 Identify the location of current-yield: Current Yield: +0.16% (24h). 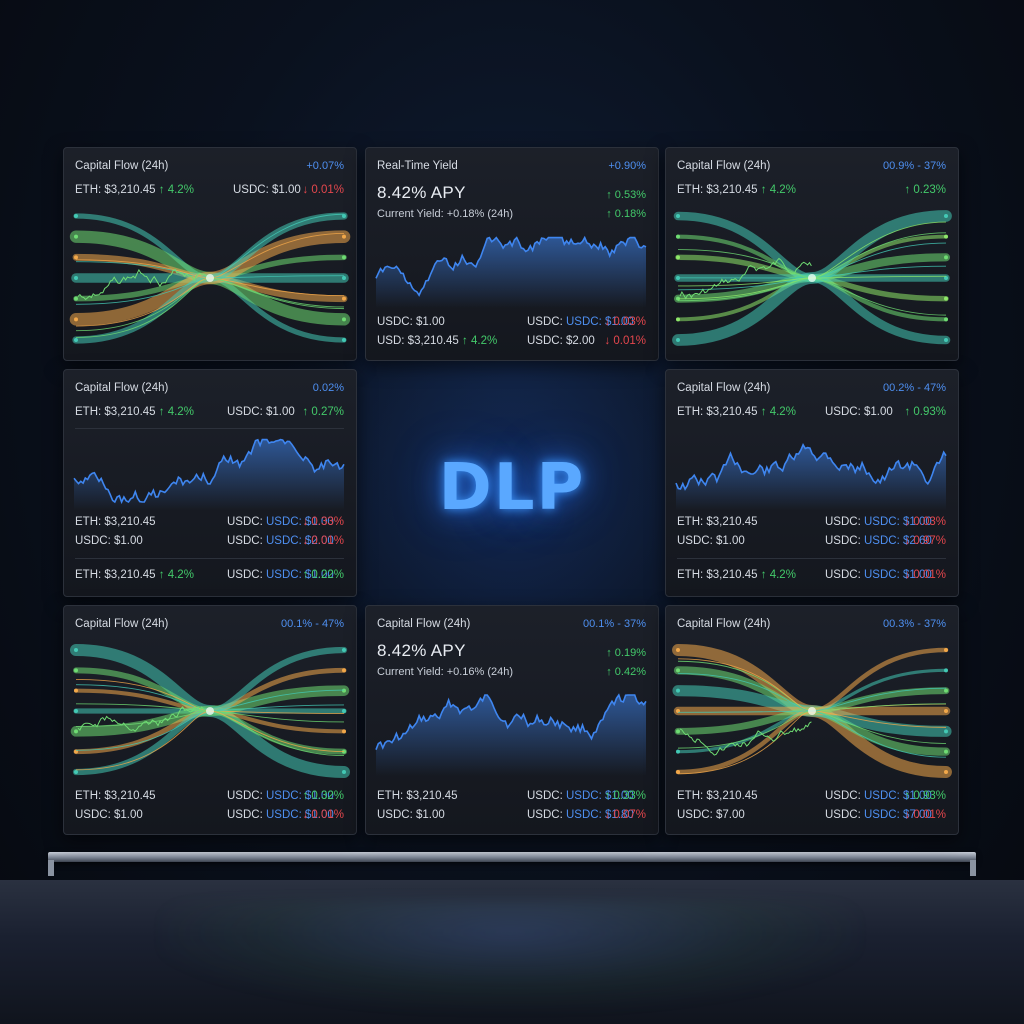
(445, 672).